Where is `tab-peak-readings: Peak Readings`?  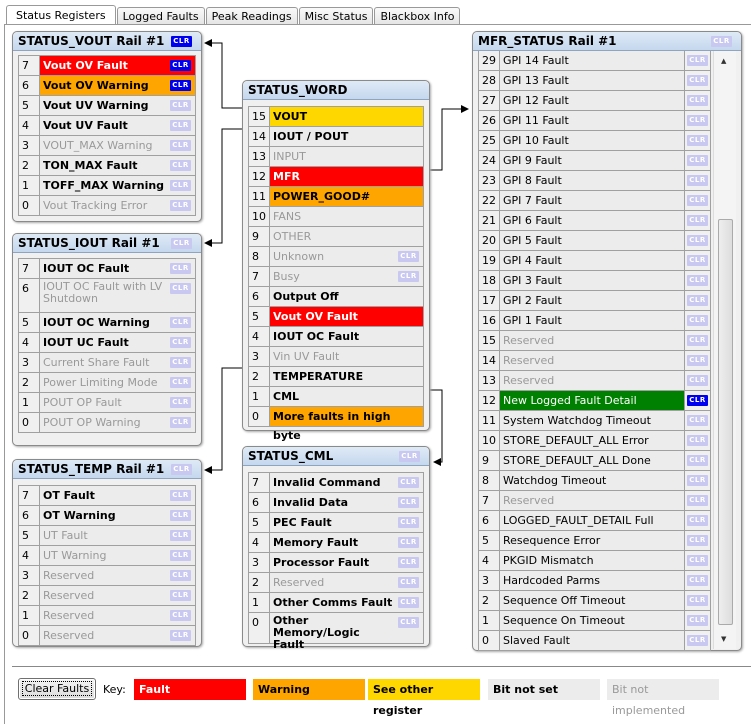
tab-peak-readings: Peak Readings is located at coordinates (251, 16).